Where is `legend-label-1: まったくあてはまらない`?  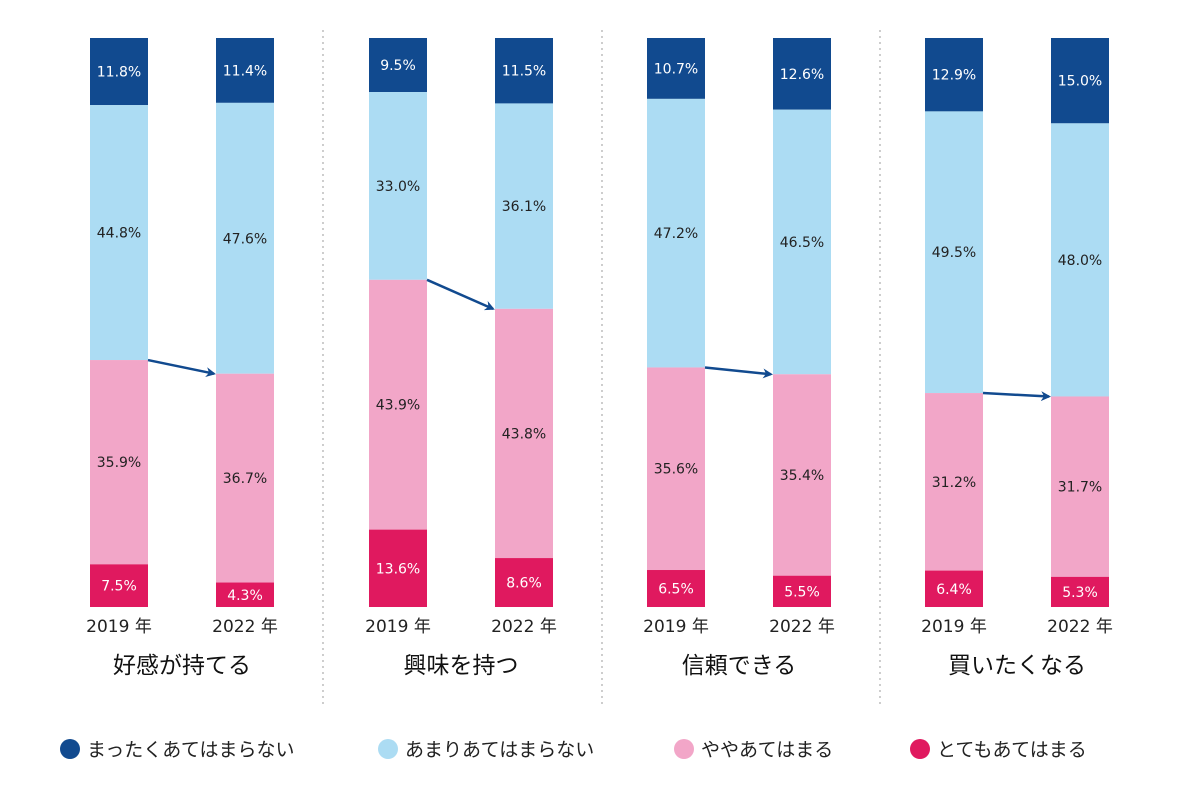
legend-label-1: まったくあてはまらない is located at coordinates (190, 750).